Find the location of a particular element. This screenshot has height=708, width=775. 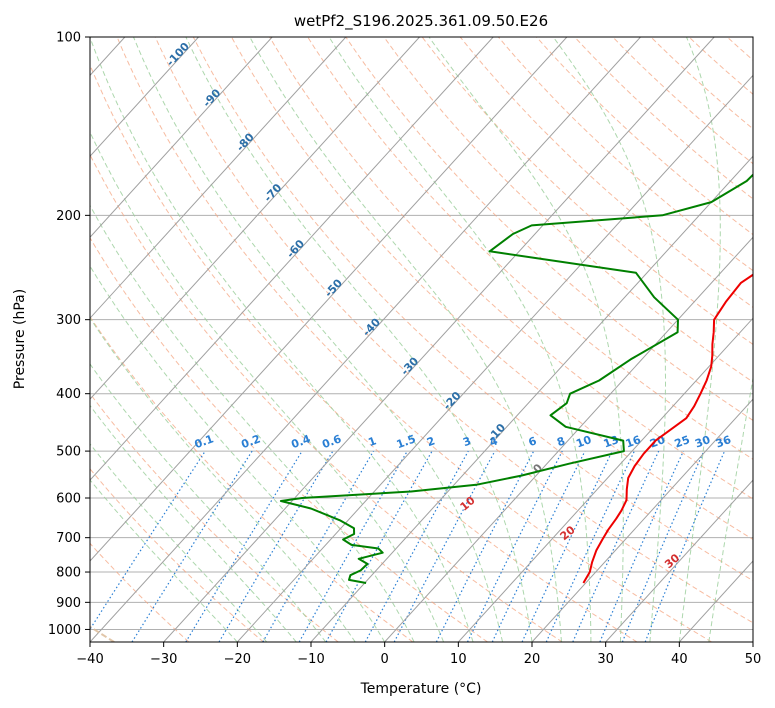

chart-title: wetPf2_S196.2025.361.09.50.E26 is located at coordinates (421, 21).